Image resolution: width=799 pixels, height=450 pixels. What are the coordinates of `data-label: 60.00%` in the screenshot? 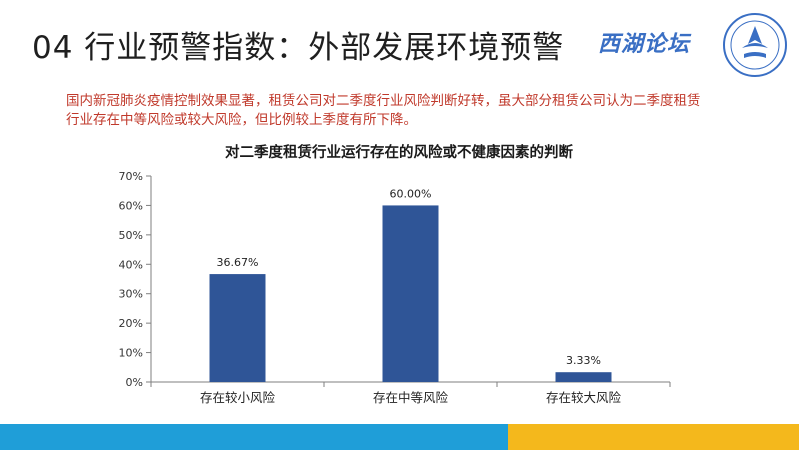 It's located at (411, 193).